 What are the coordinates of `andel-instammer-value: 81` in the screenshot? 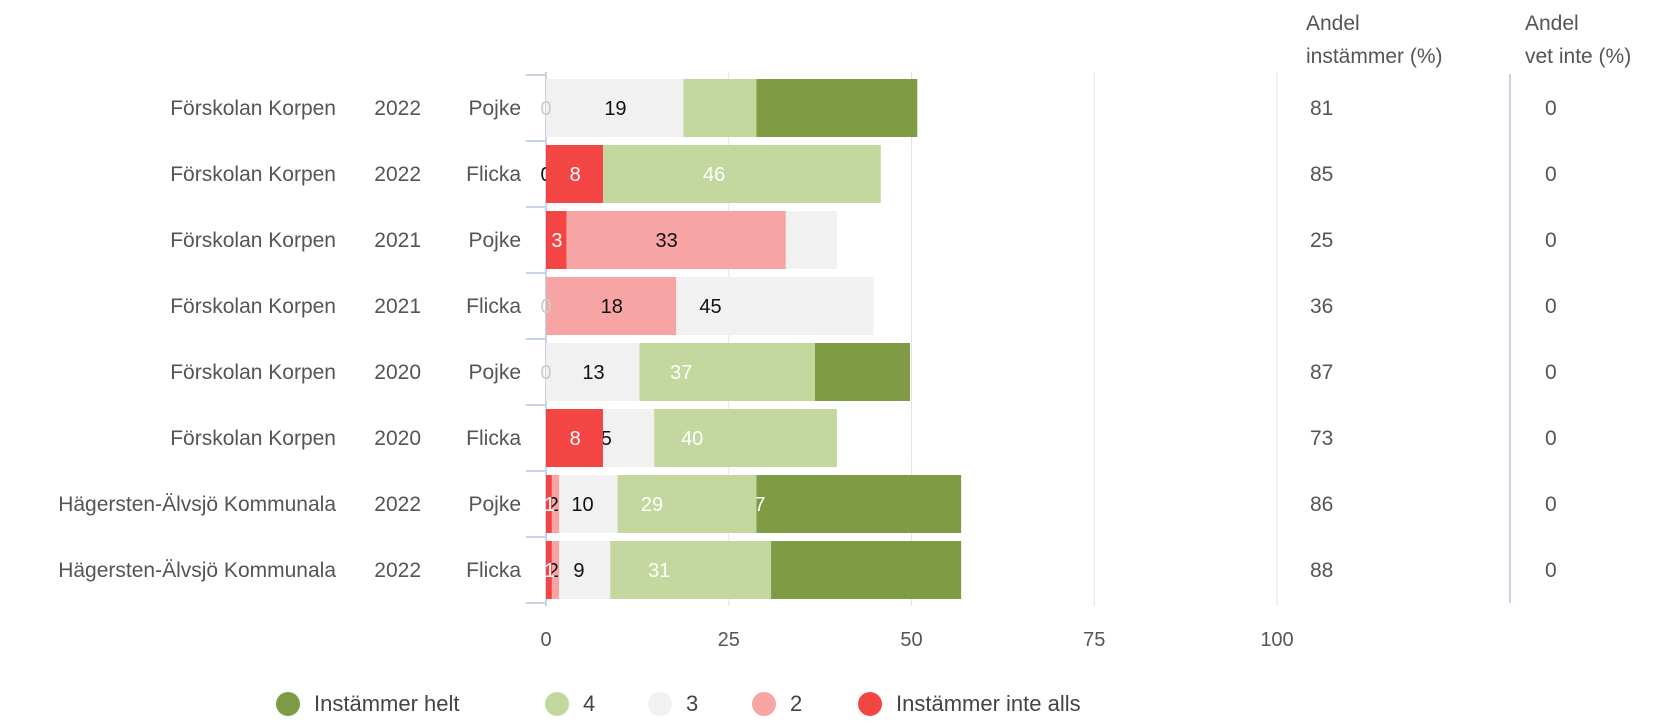 It's located at (1321, 108).